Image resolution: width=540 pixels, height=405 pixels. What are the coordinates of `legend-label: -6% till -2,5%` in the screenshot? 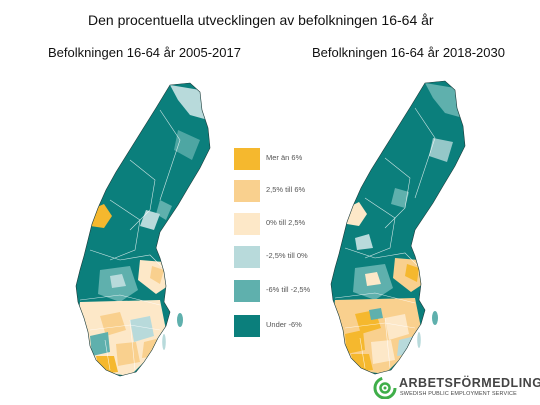 It's located at (288, 289).